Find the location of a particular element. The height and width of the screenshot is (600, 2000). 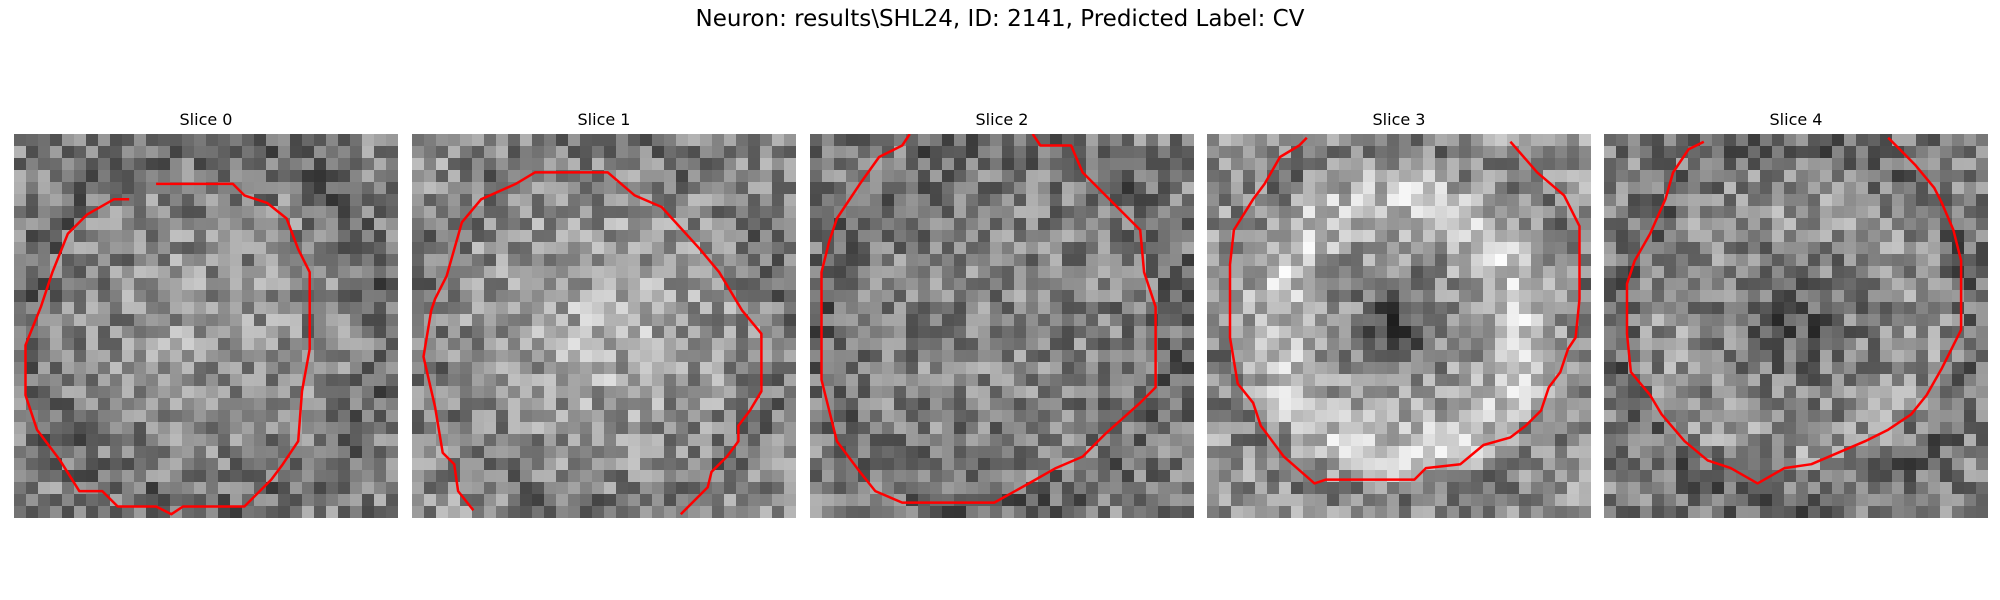

slice-panel-3: Slice 3 is located at coordinates (1399, 313).